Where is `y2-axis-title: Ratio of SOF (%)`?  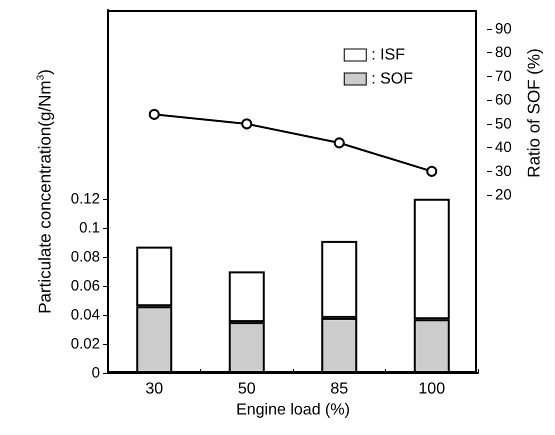 y2-axis-title: Ratio of SOF (%) is located at coordinates (534, 113).